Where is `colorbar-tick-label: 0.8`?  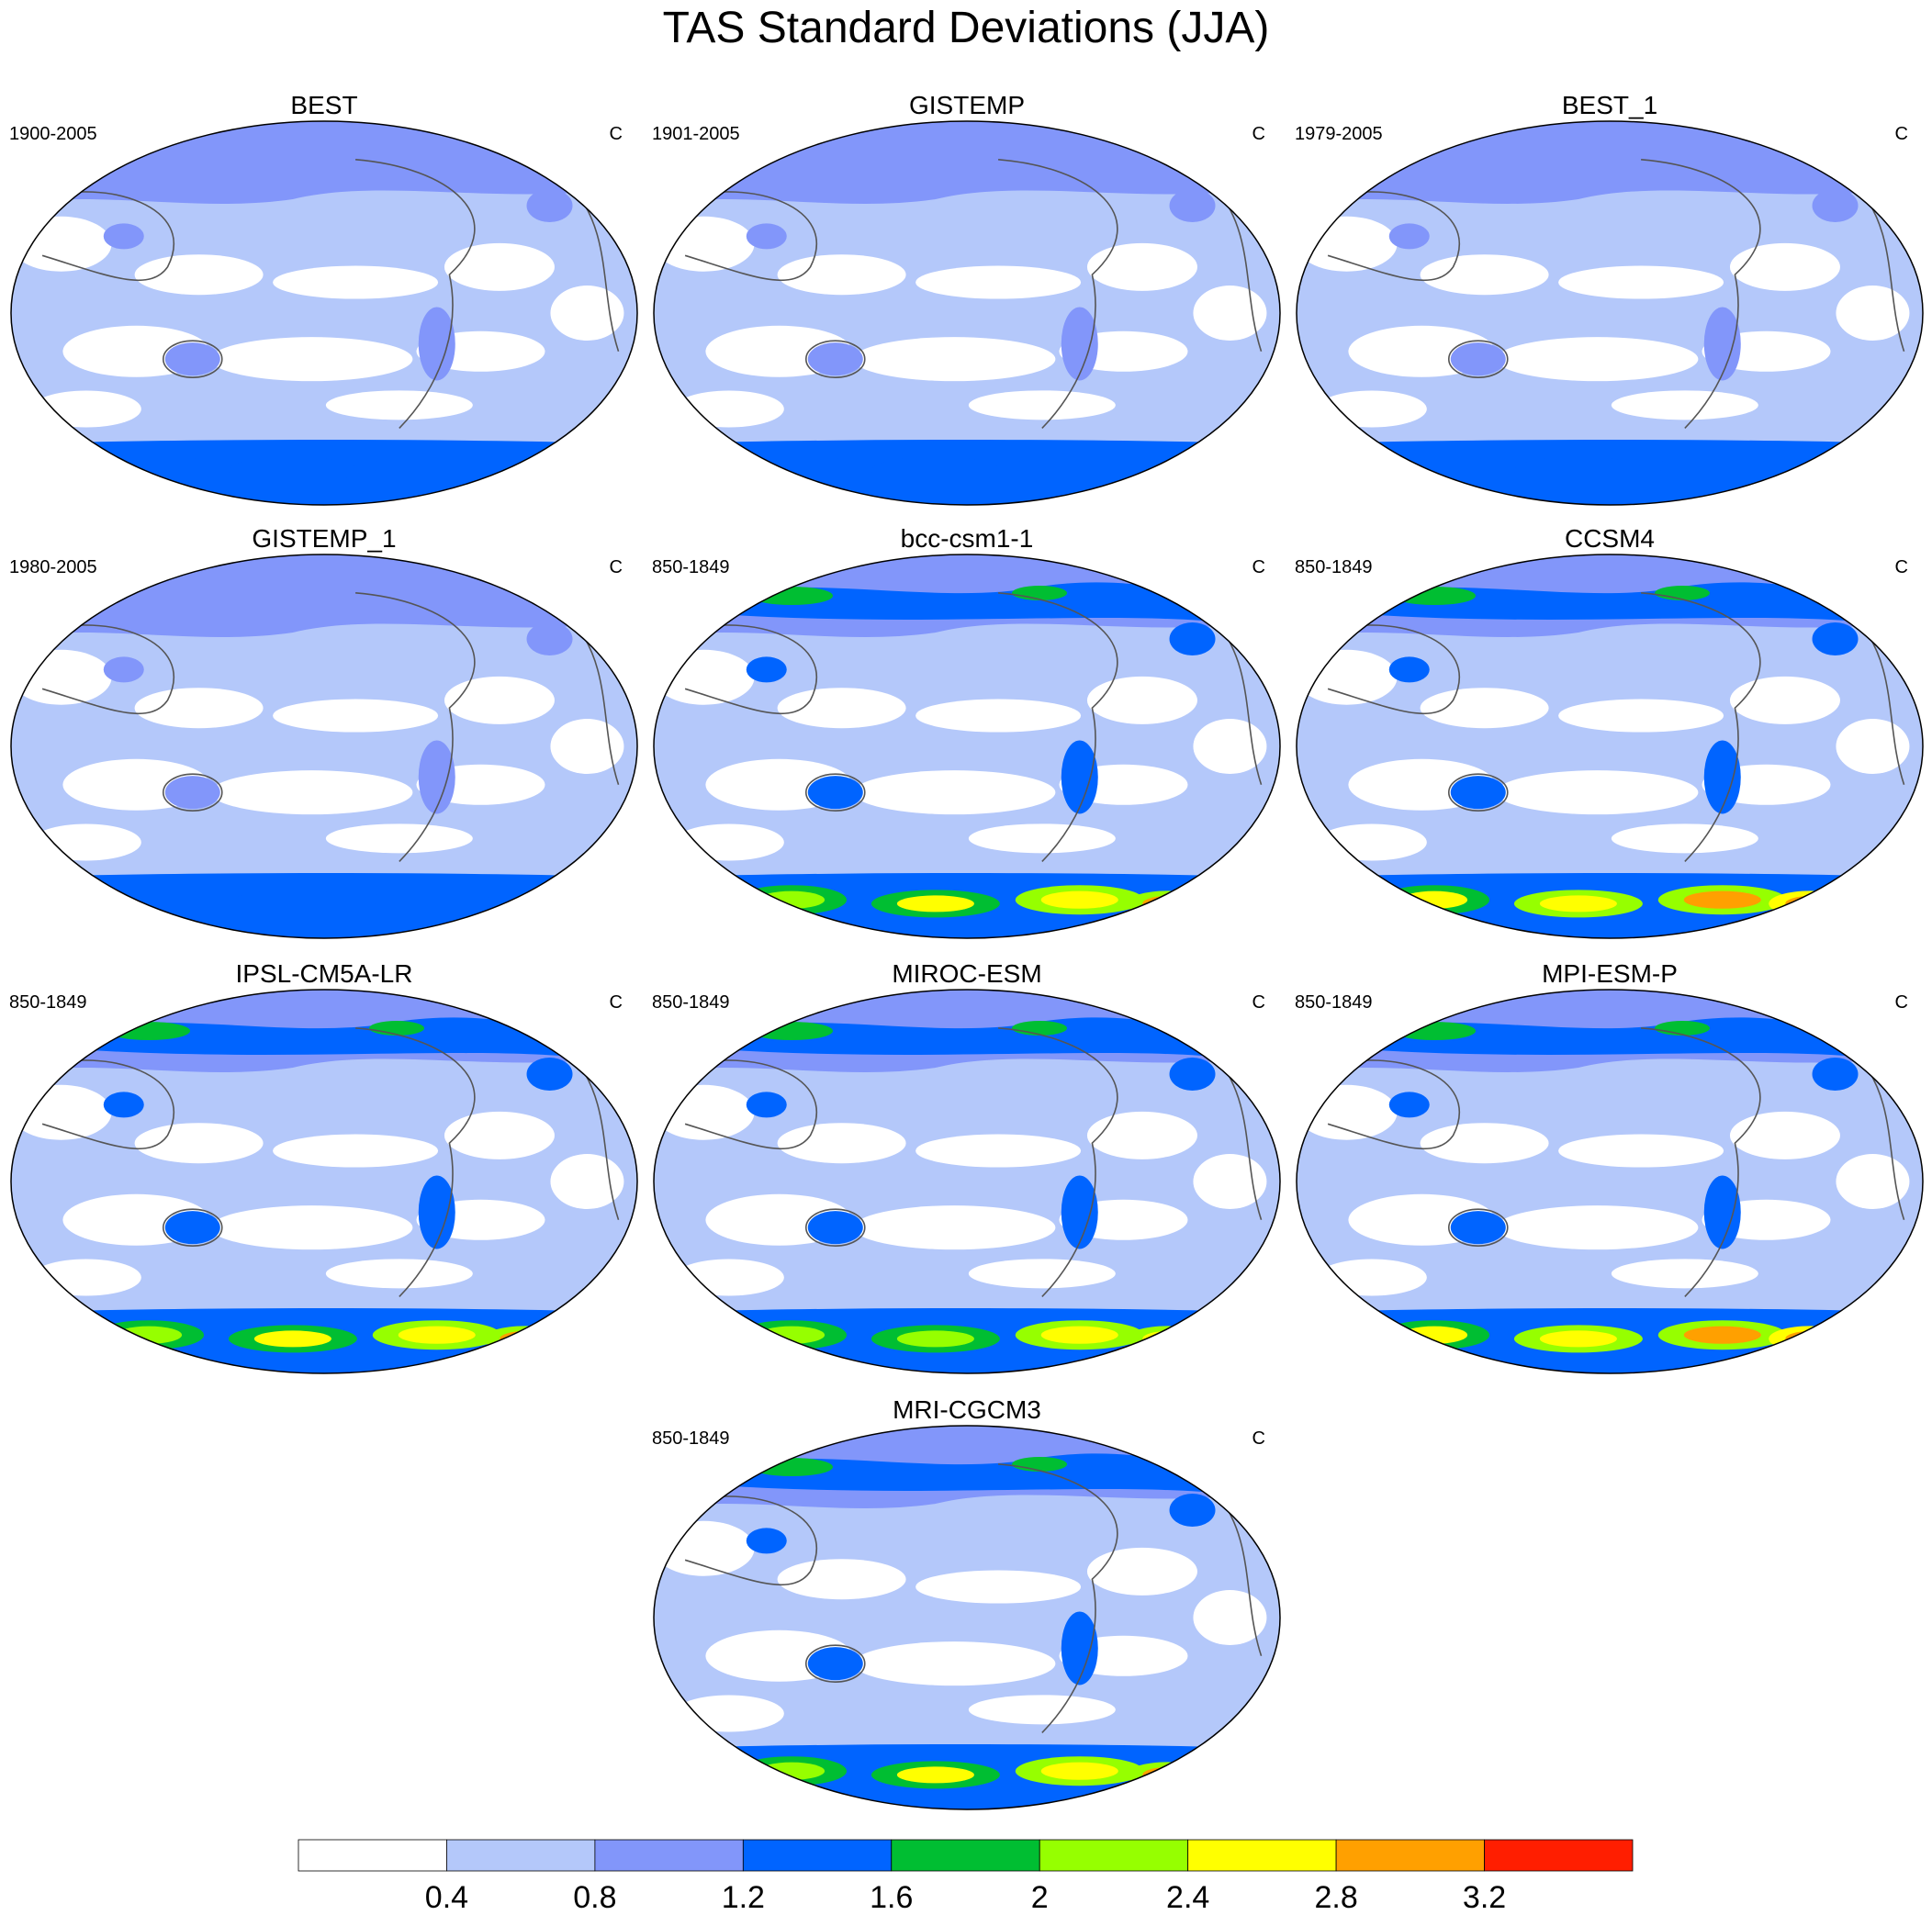 colorbar-tick-label: 0.8 is located at coordinates (594, 1898).